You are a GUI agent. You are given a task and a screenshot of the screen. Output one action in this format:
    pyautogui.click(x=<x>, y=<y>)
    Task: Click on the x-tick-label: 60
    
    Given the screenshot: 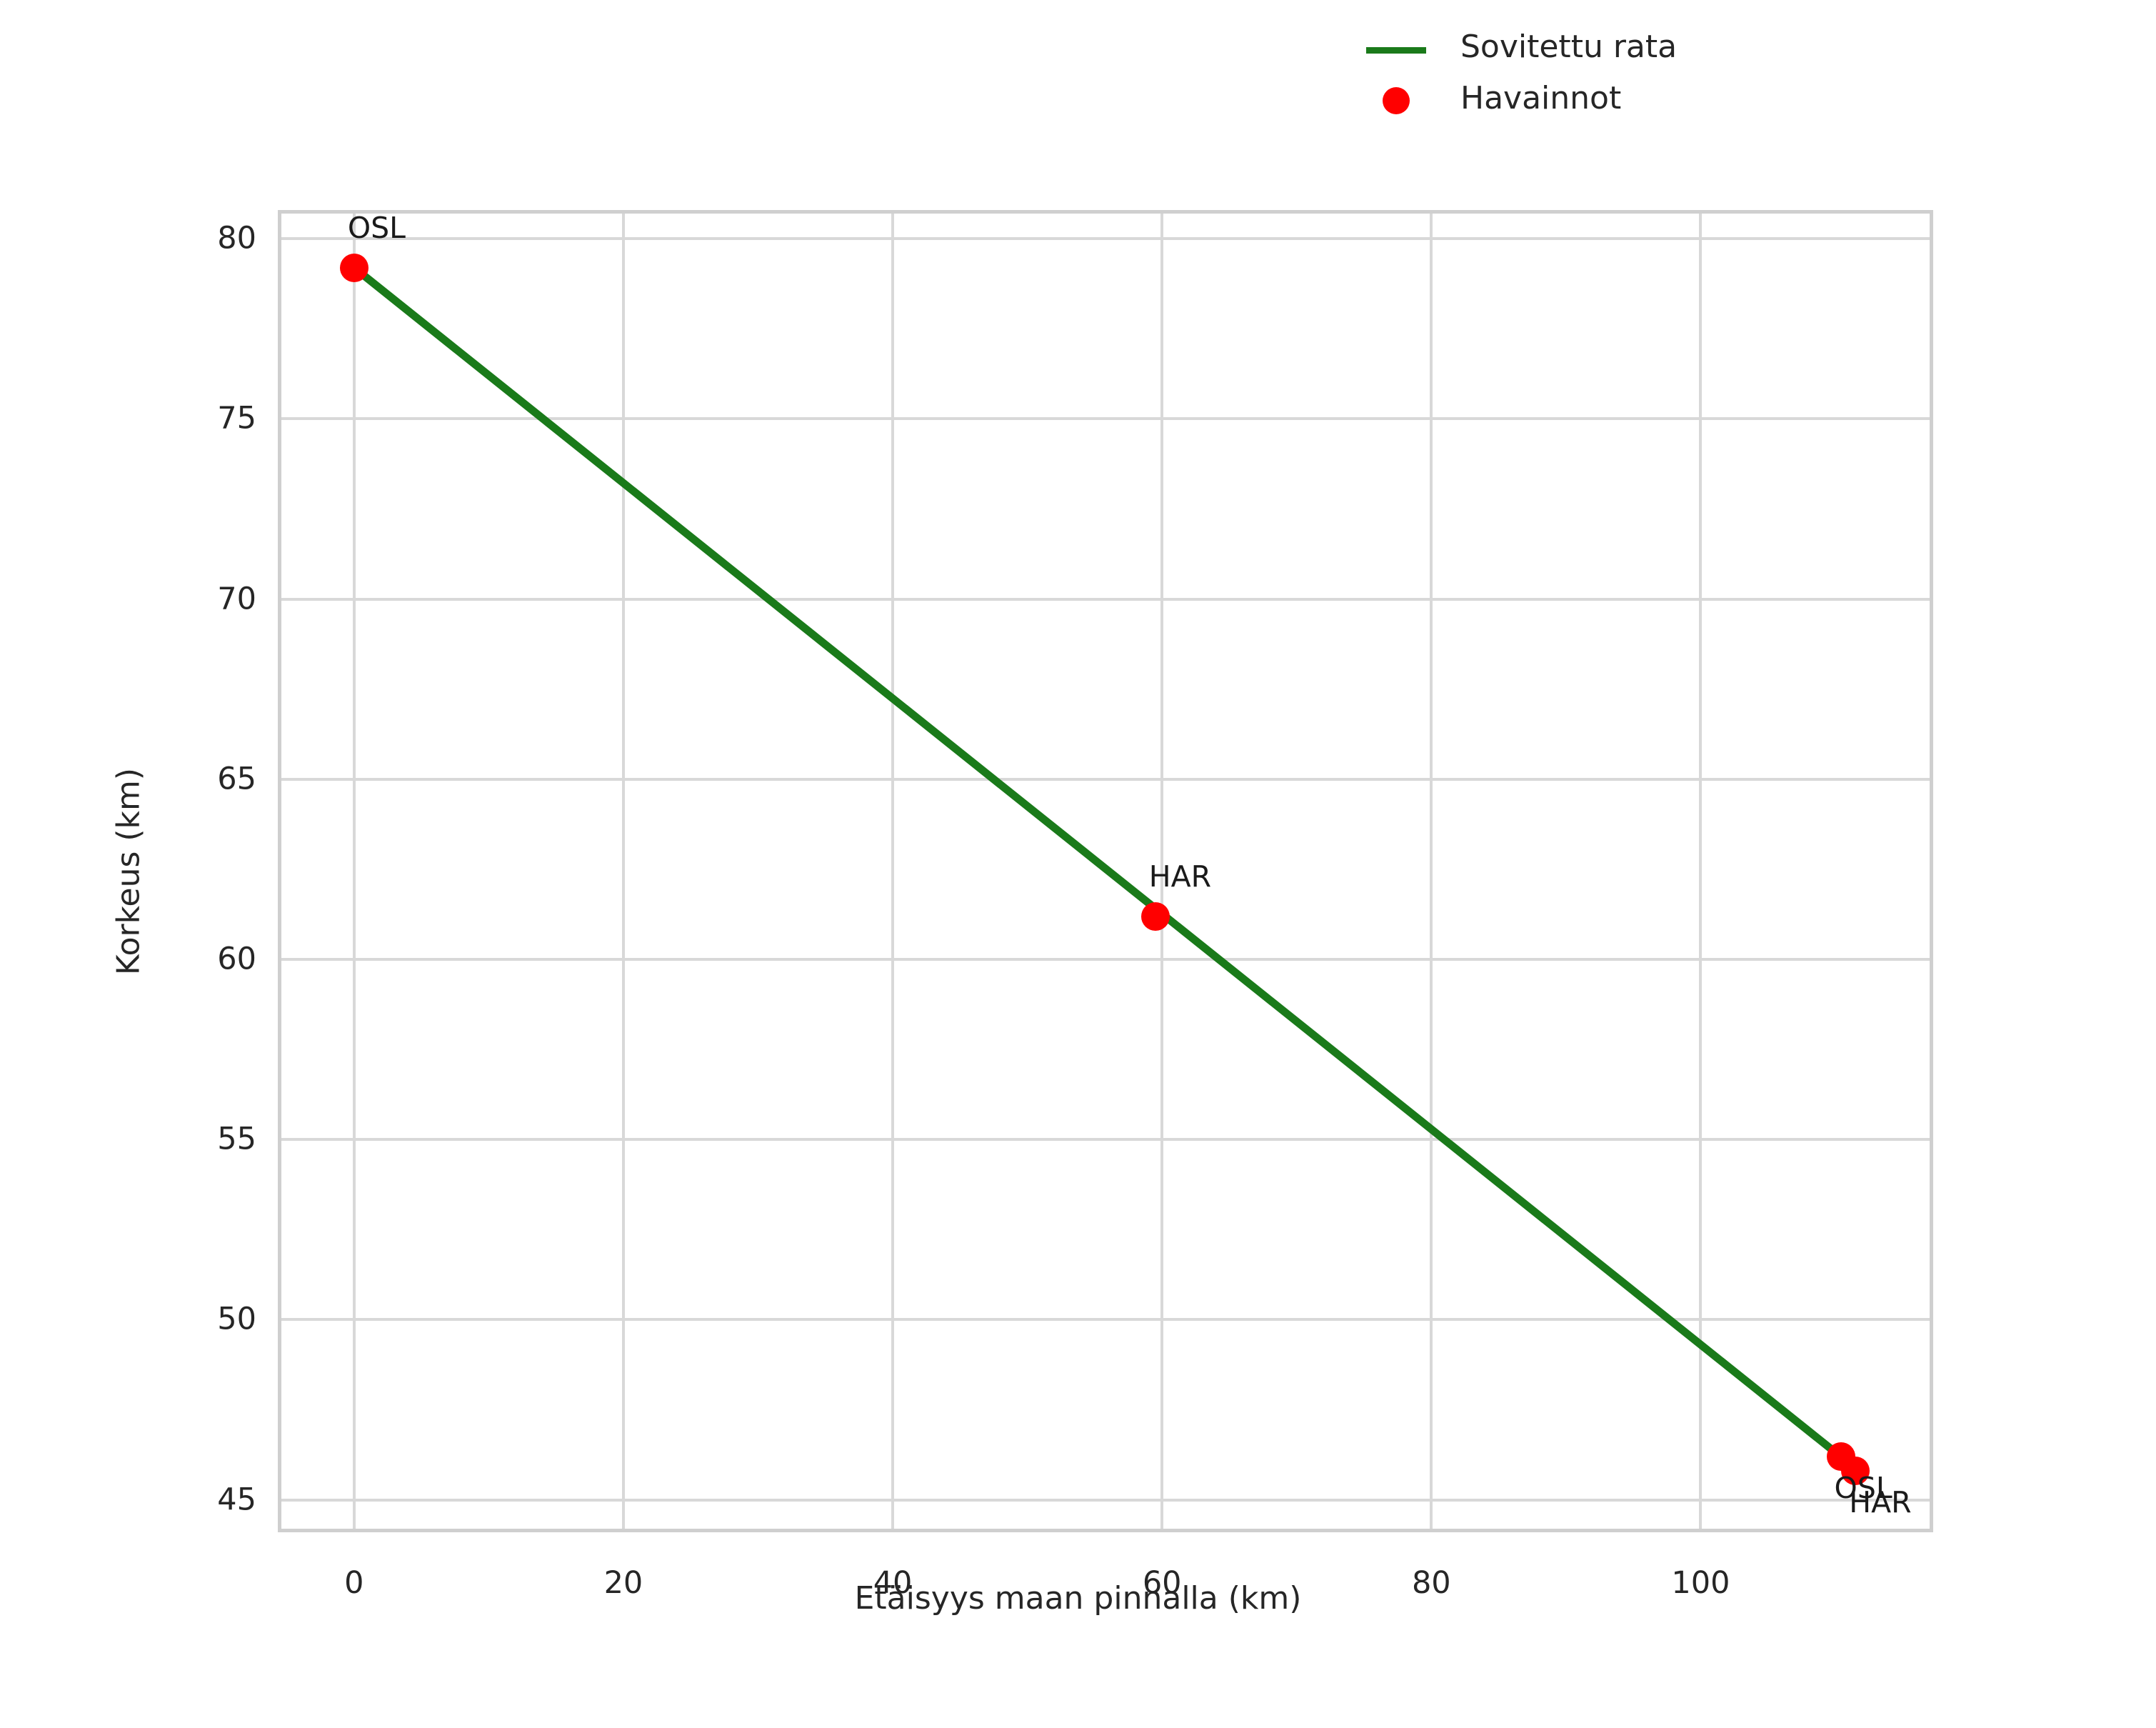 What is the action you would take?
    pyautogui.click(x=1162, y=1583)
    